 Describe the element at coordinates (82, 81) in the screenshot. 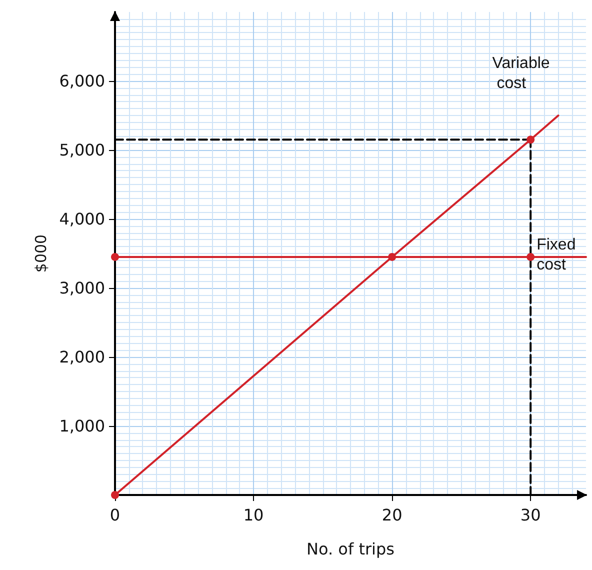

I see `y-tick-label: 6,000` at that location.